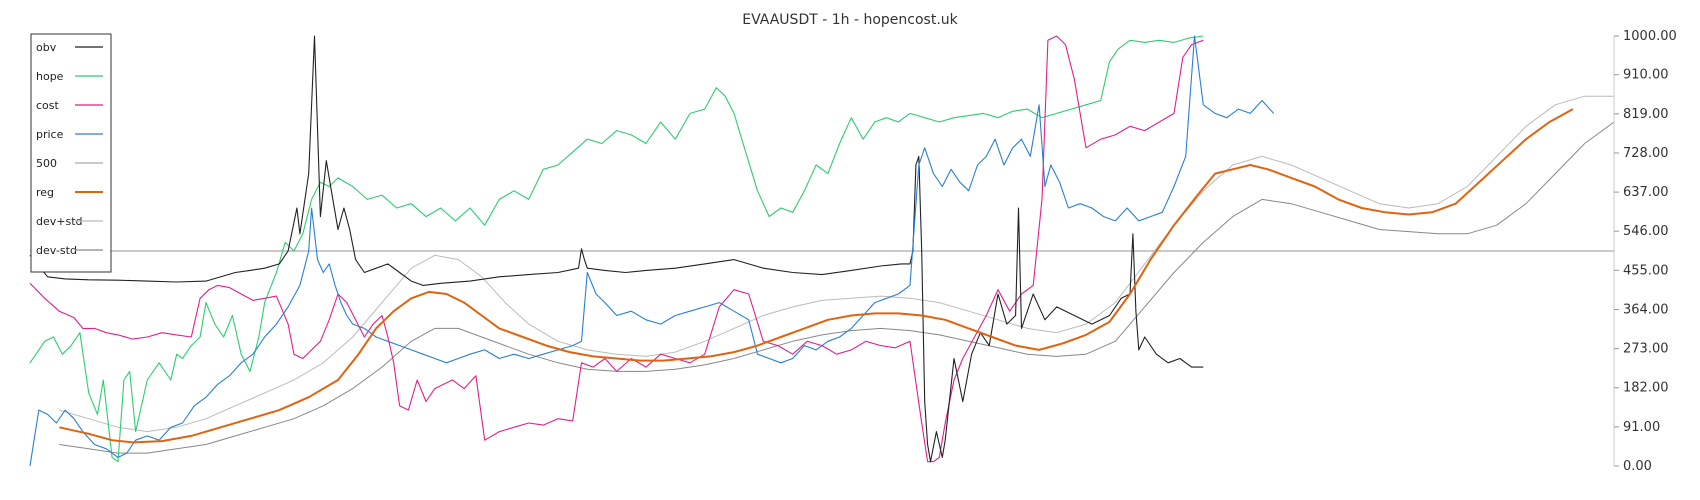 Image resolution: width=1700 pixels, height=500 pixels. Describe the element at coordinates (48, 105) in the screenshot. I see `legend-label: cost` at that location.